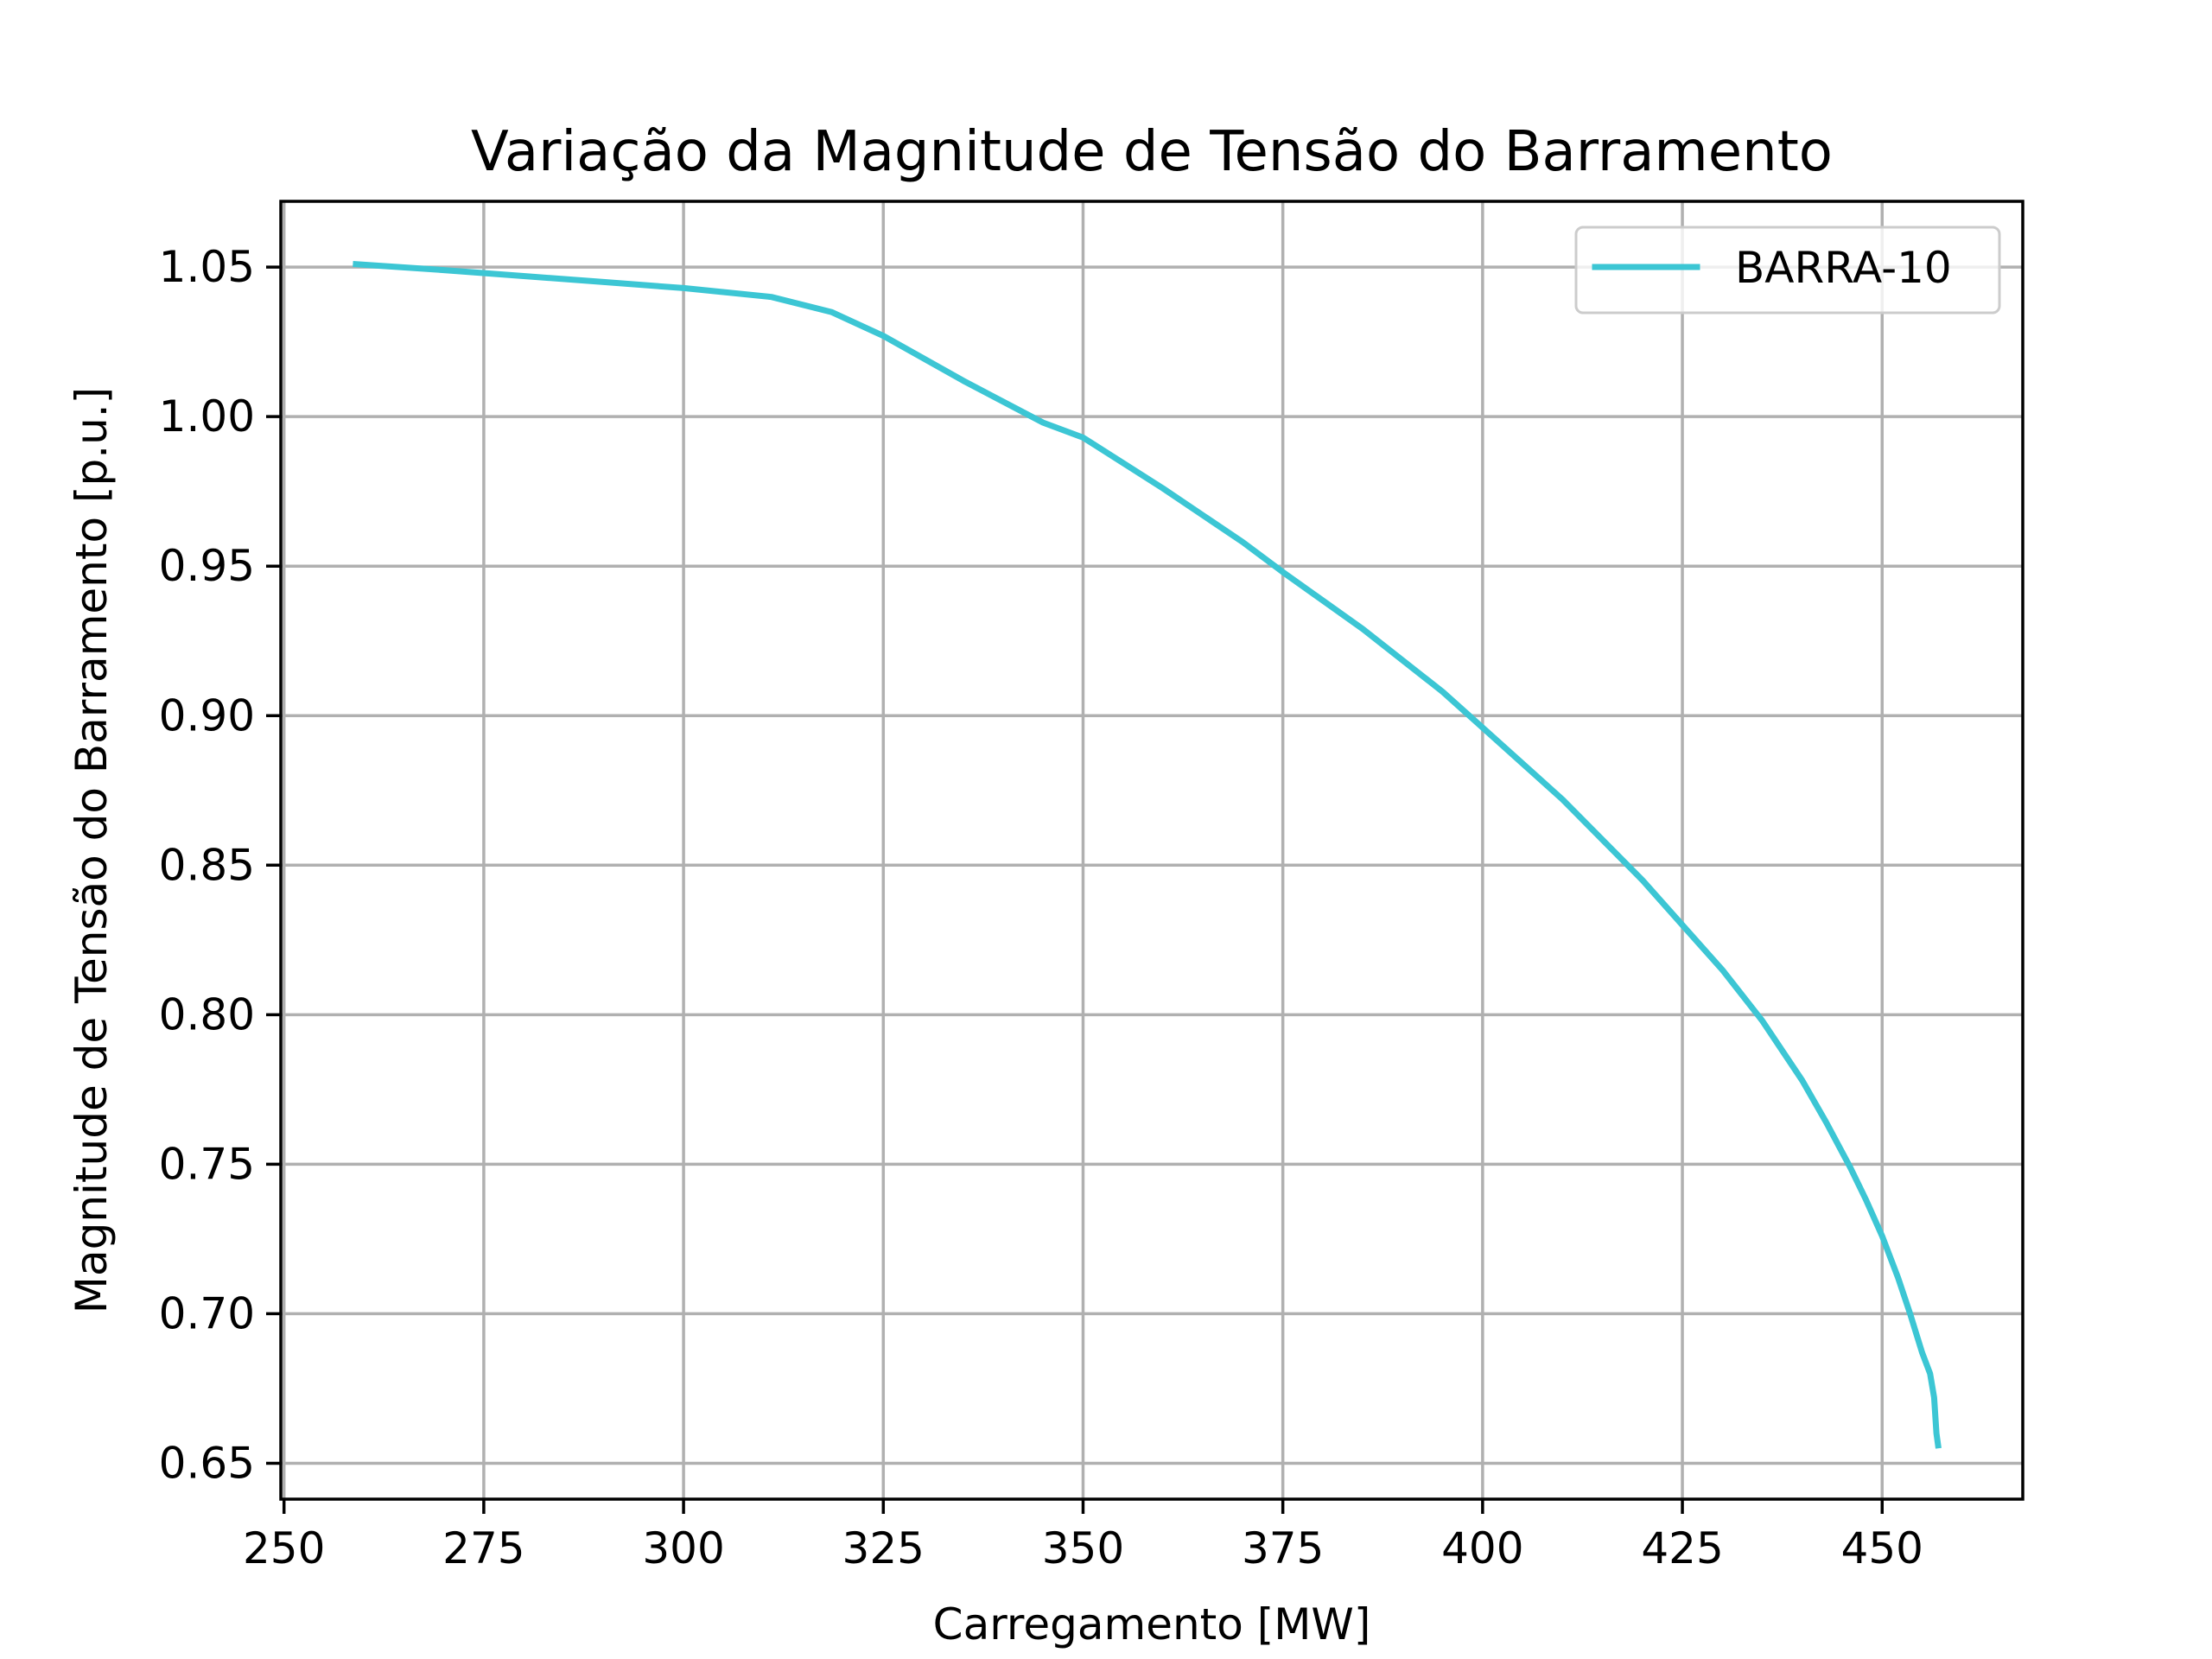 This screenshot has width=2212, height=1659. What do you see at coordinates (1843, 268) in the screenshot?
I see `legend-label-barra-10: BARRA-10` at bounding box center [1843, 268].